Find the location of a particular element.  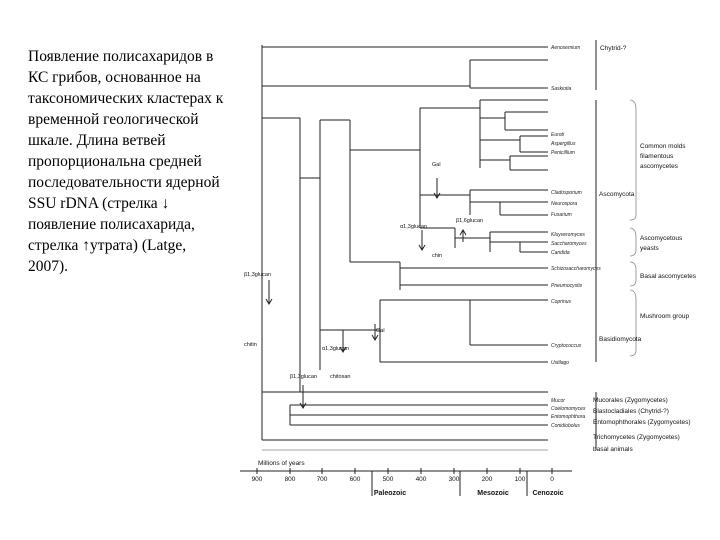

axis-tick-label: 700 is located at coordinates (322, 479).